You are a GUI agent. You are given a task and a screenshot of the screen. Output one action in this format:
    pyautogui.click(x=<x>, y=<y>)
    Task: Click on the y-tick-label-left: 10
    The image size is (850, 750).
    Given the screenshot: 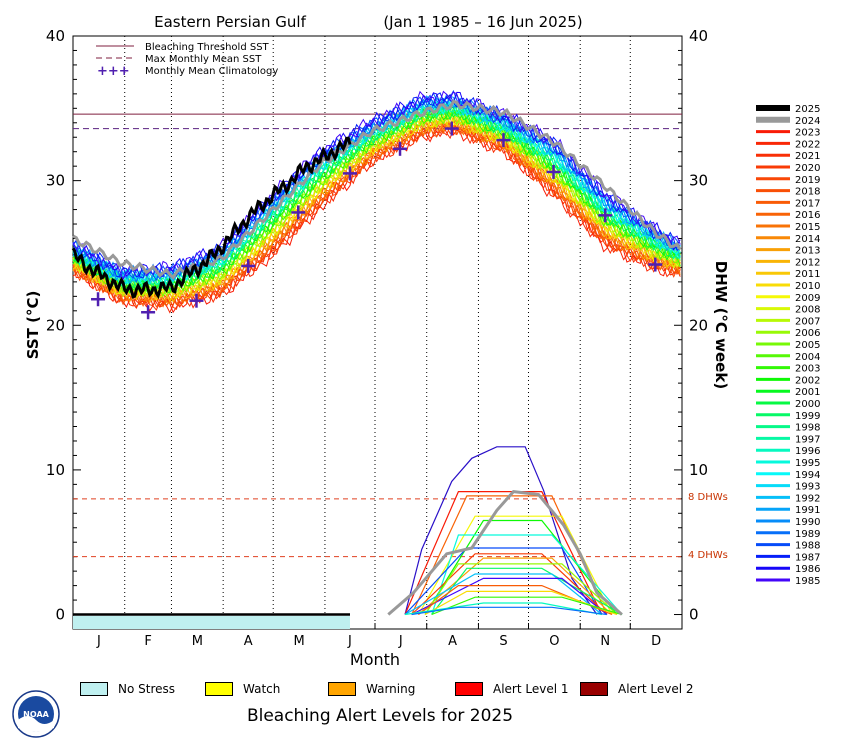 What is the action you would take?
    pyautogui.click(x=55, y=470)
    